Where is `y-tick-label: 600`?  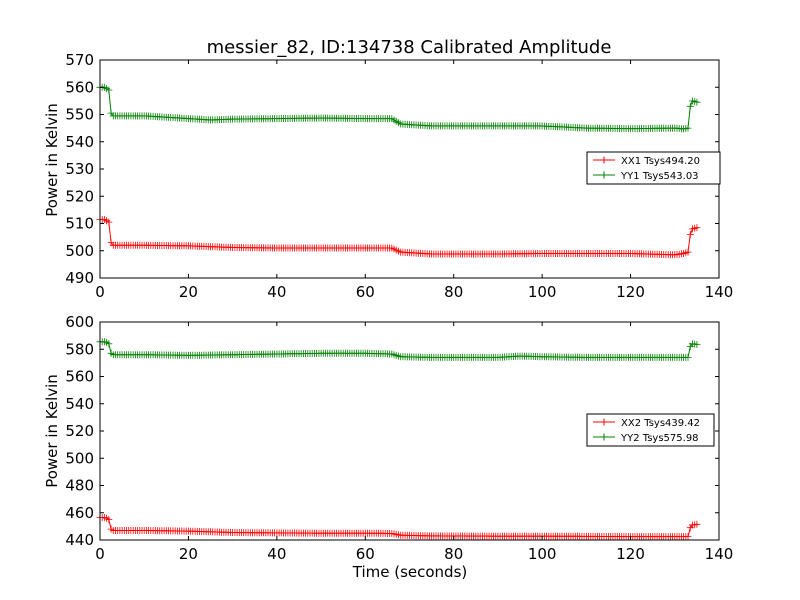 y-tick-label: 600 is located at coordinates (79, 322).